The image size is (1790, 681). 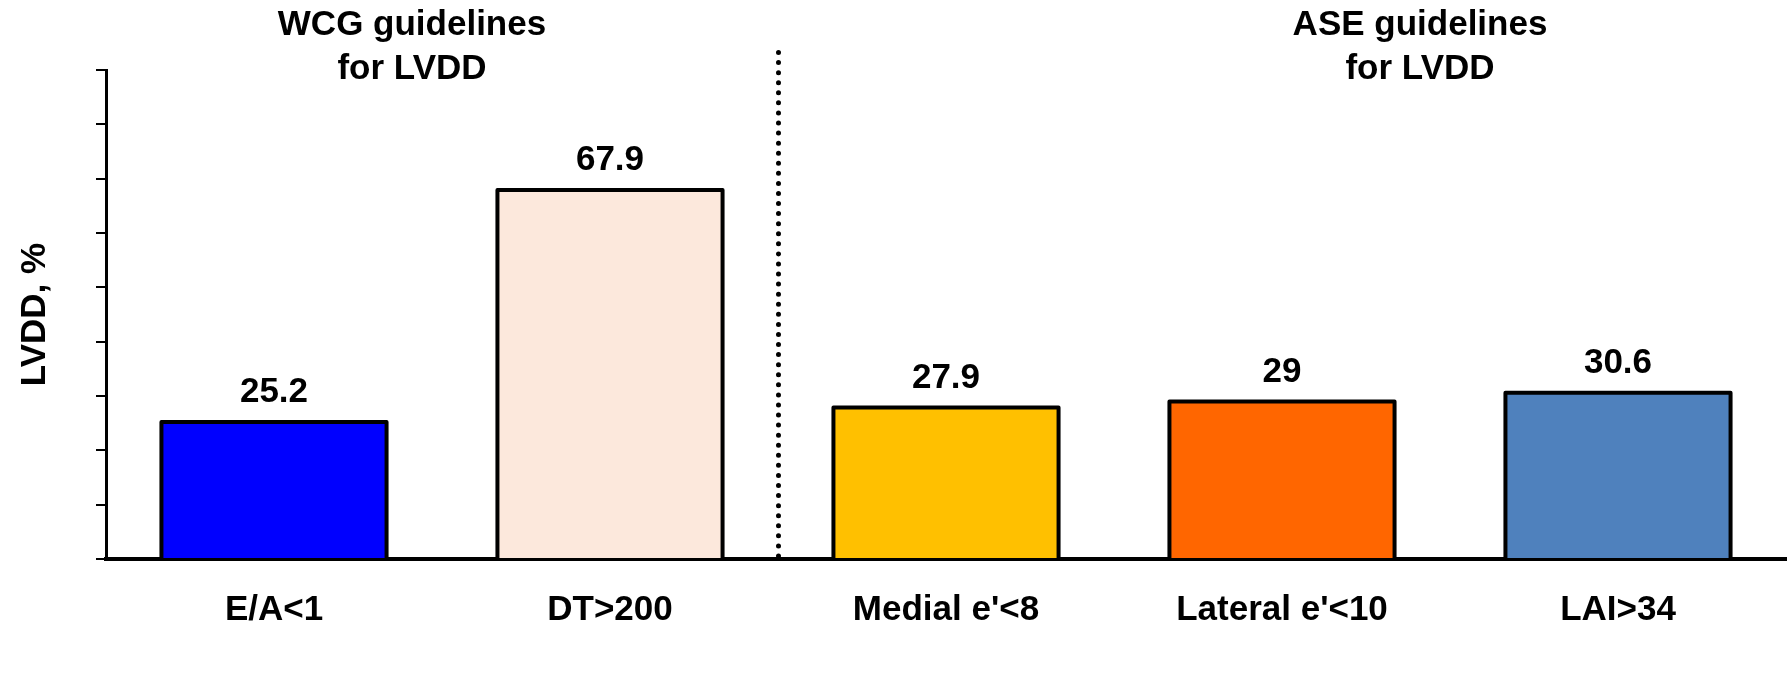 I want to click on y-axis-title: LVDD, %, so click(x=32, y=314).